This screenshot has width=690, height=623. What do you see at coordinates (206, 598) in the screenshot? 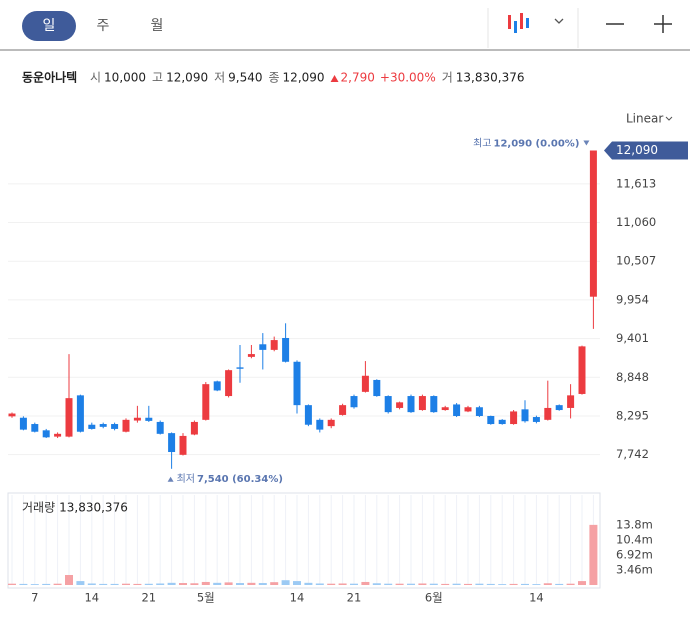
I see `x-tick-label: 5월` at bounding box center [206, 598].